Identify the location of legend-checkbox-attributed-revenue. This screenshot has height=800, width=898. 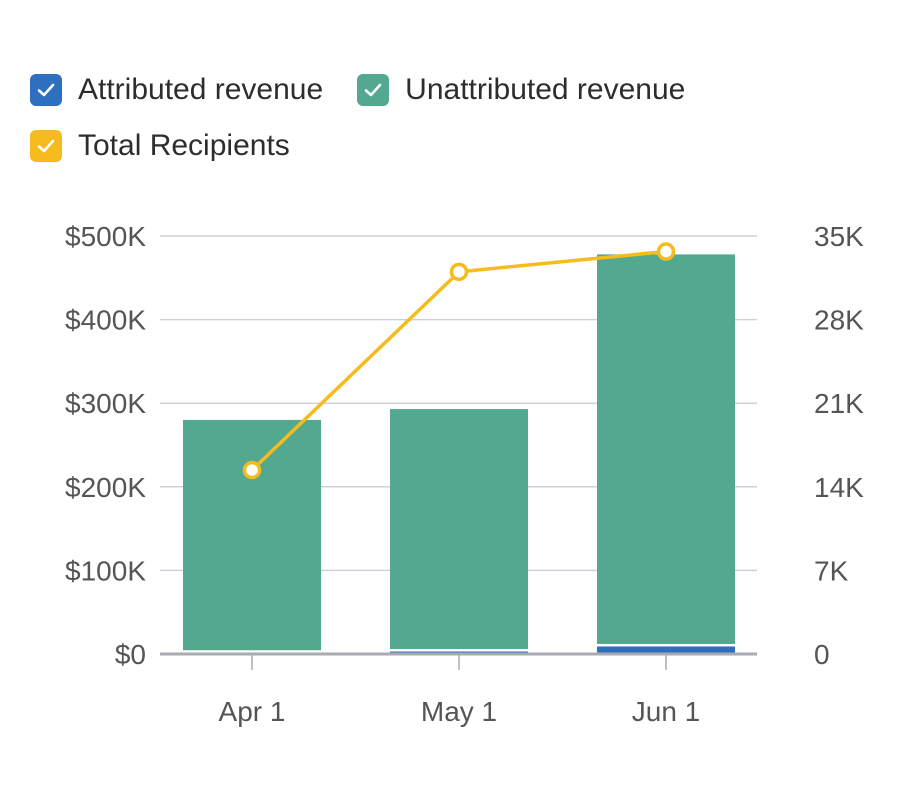
(46, 90).